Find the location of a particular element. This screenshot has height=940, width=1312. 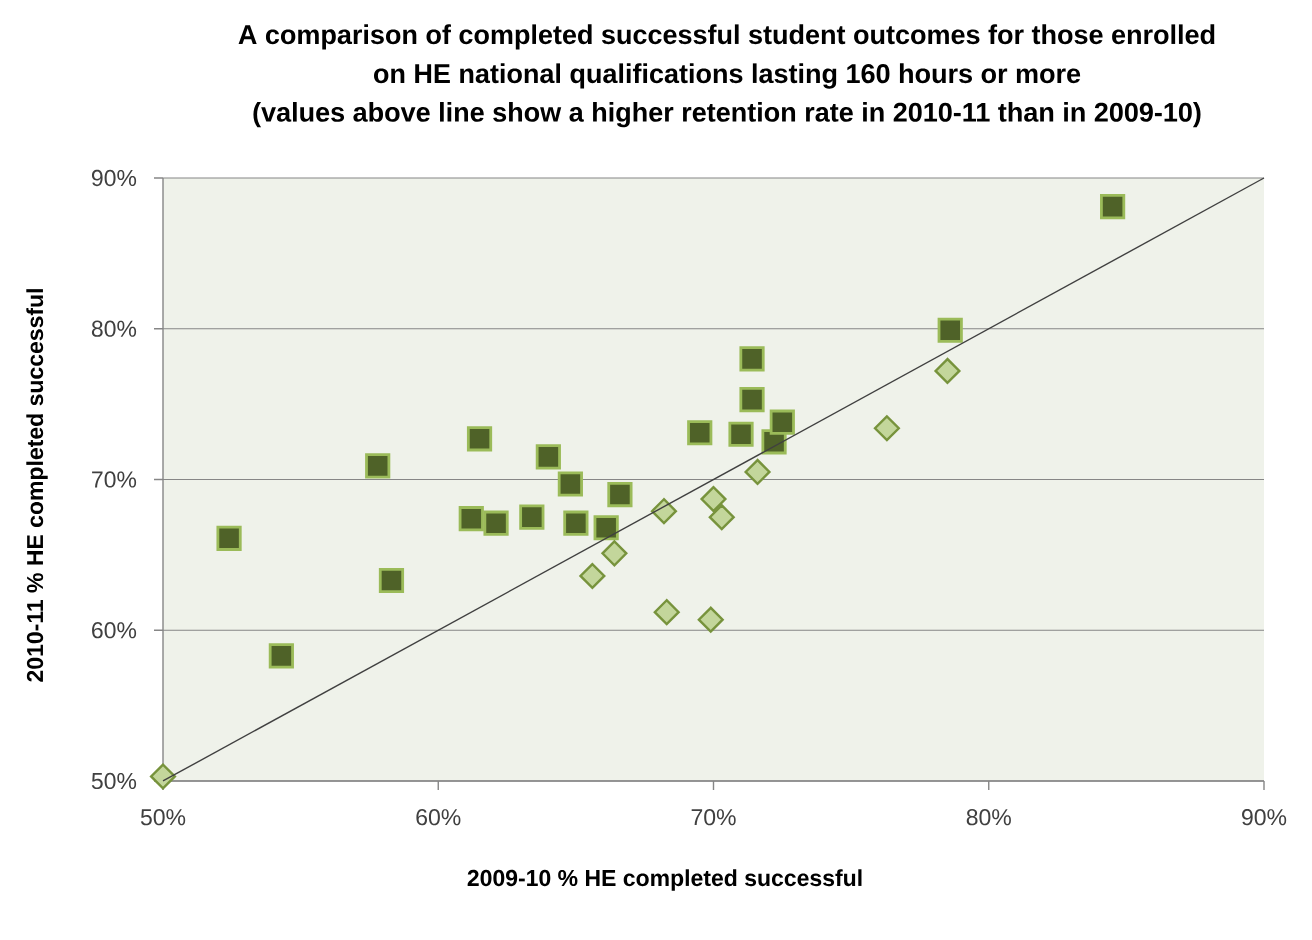

x-tick-label: 50% is located at coordinates (163, 817).